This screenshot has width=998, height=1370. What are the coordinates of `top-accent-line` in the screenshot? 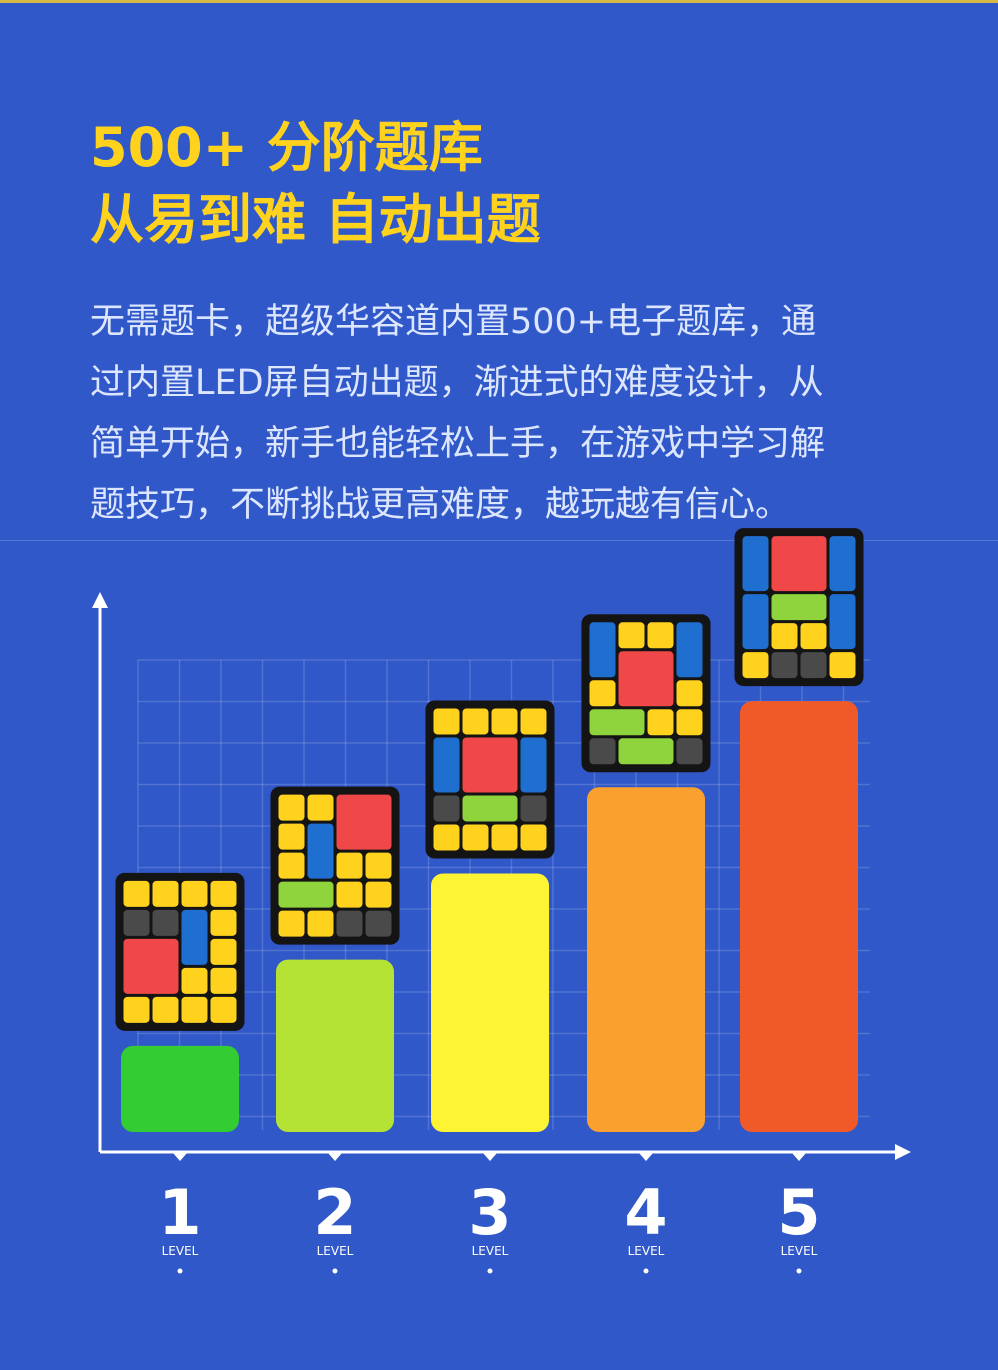 It's located at (499, 1).